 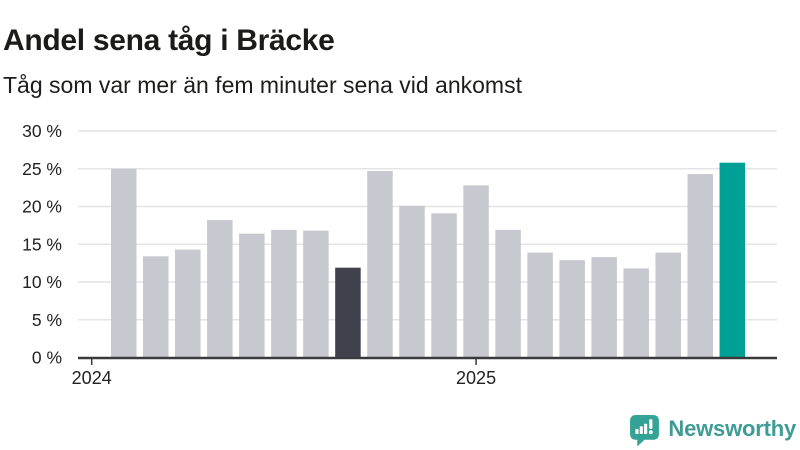 I want to click on bar-aug-2024, so click(x=316, y=294).